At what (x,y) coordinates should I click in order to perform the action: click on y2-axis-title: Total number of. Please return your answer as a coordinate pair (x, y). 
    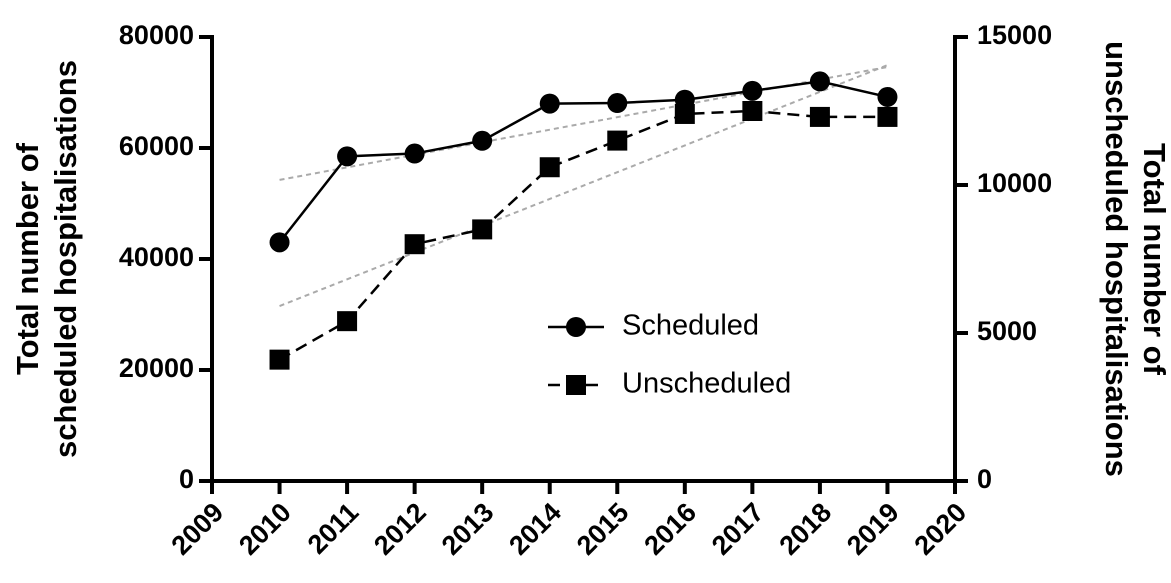
    Looking at the image, I should click on (1154, 259).